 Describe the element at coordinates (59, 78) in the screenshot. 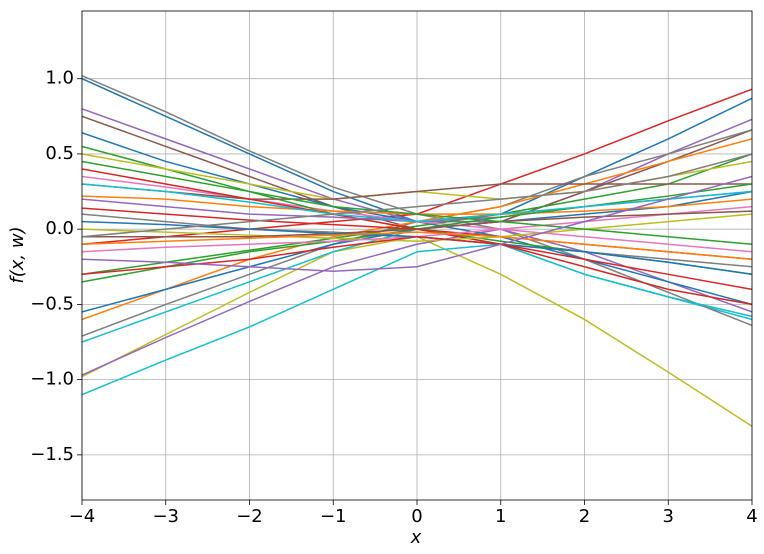

I see `y-tick-label: 1.0` at that location.